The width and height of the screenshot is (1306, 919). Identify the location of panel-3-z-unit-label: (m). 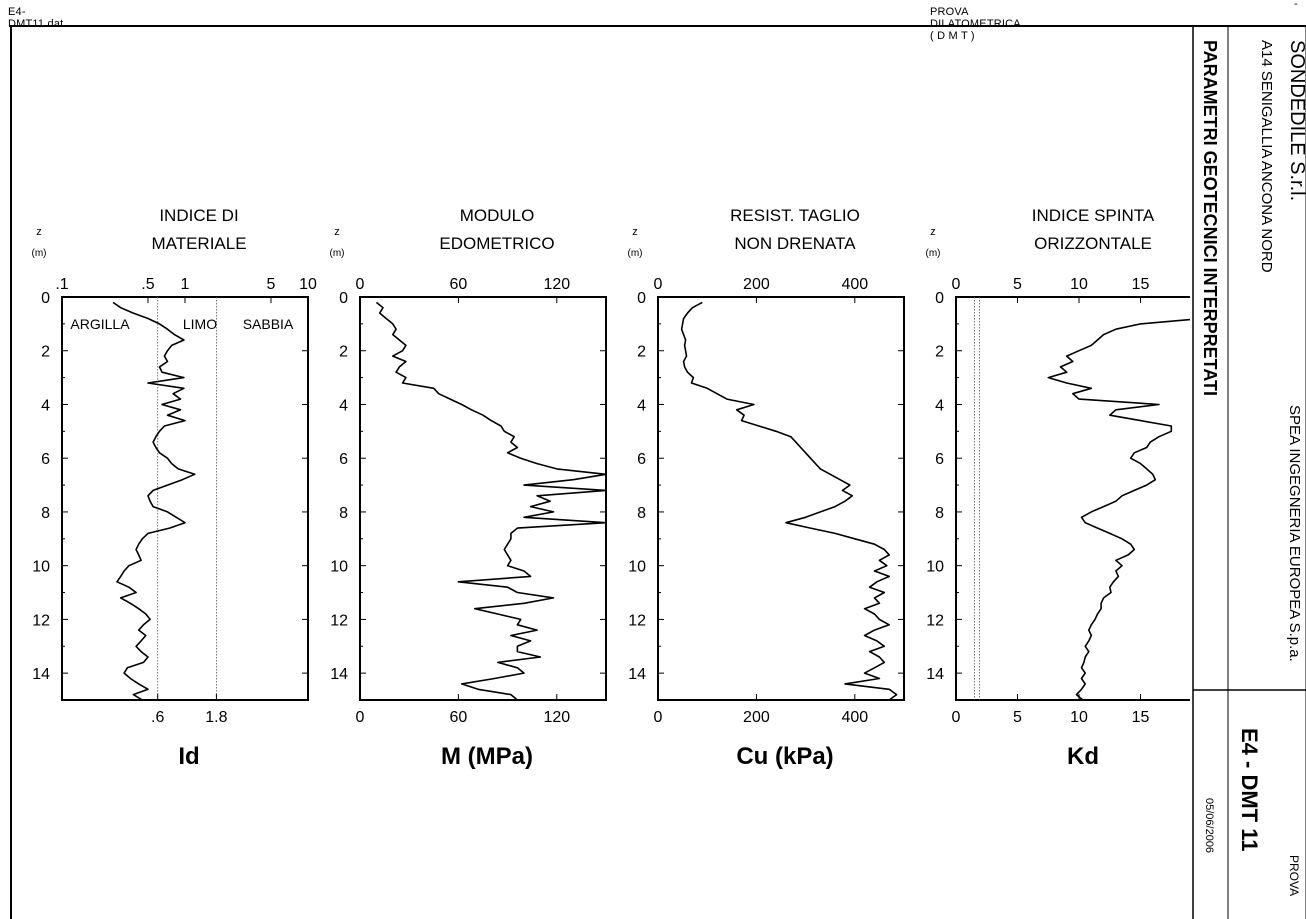
(635, 253).